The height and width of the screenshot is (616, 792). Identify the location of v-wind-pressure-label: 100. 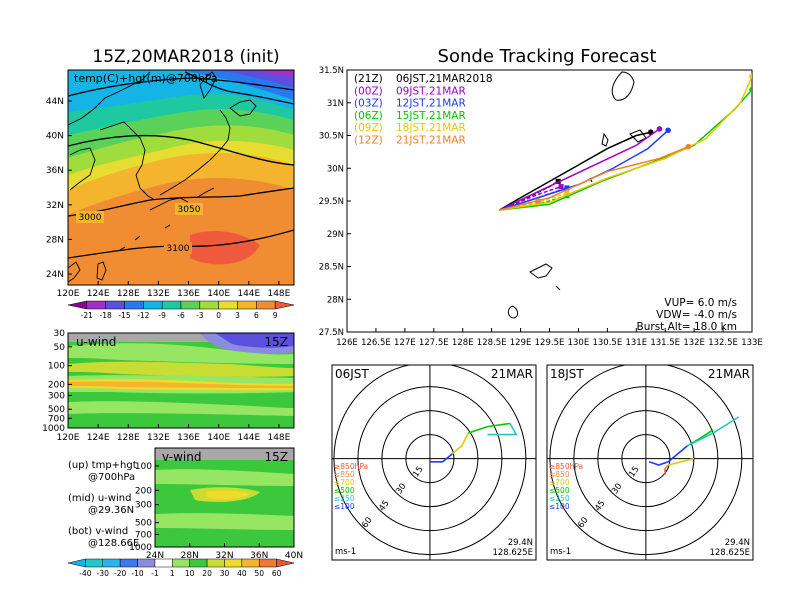
(143, 467).